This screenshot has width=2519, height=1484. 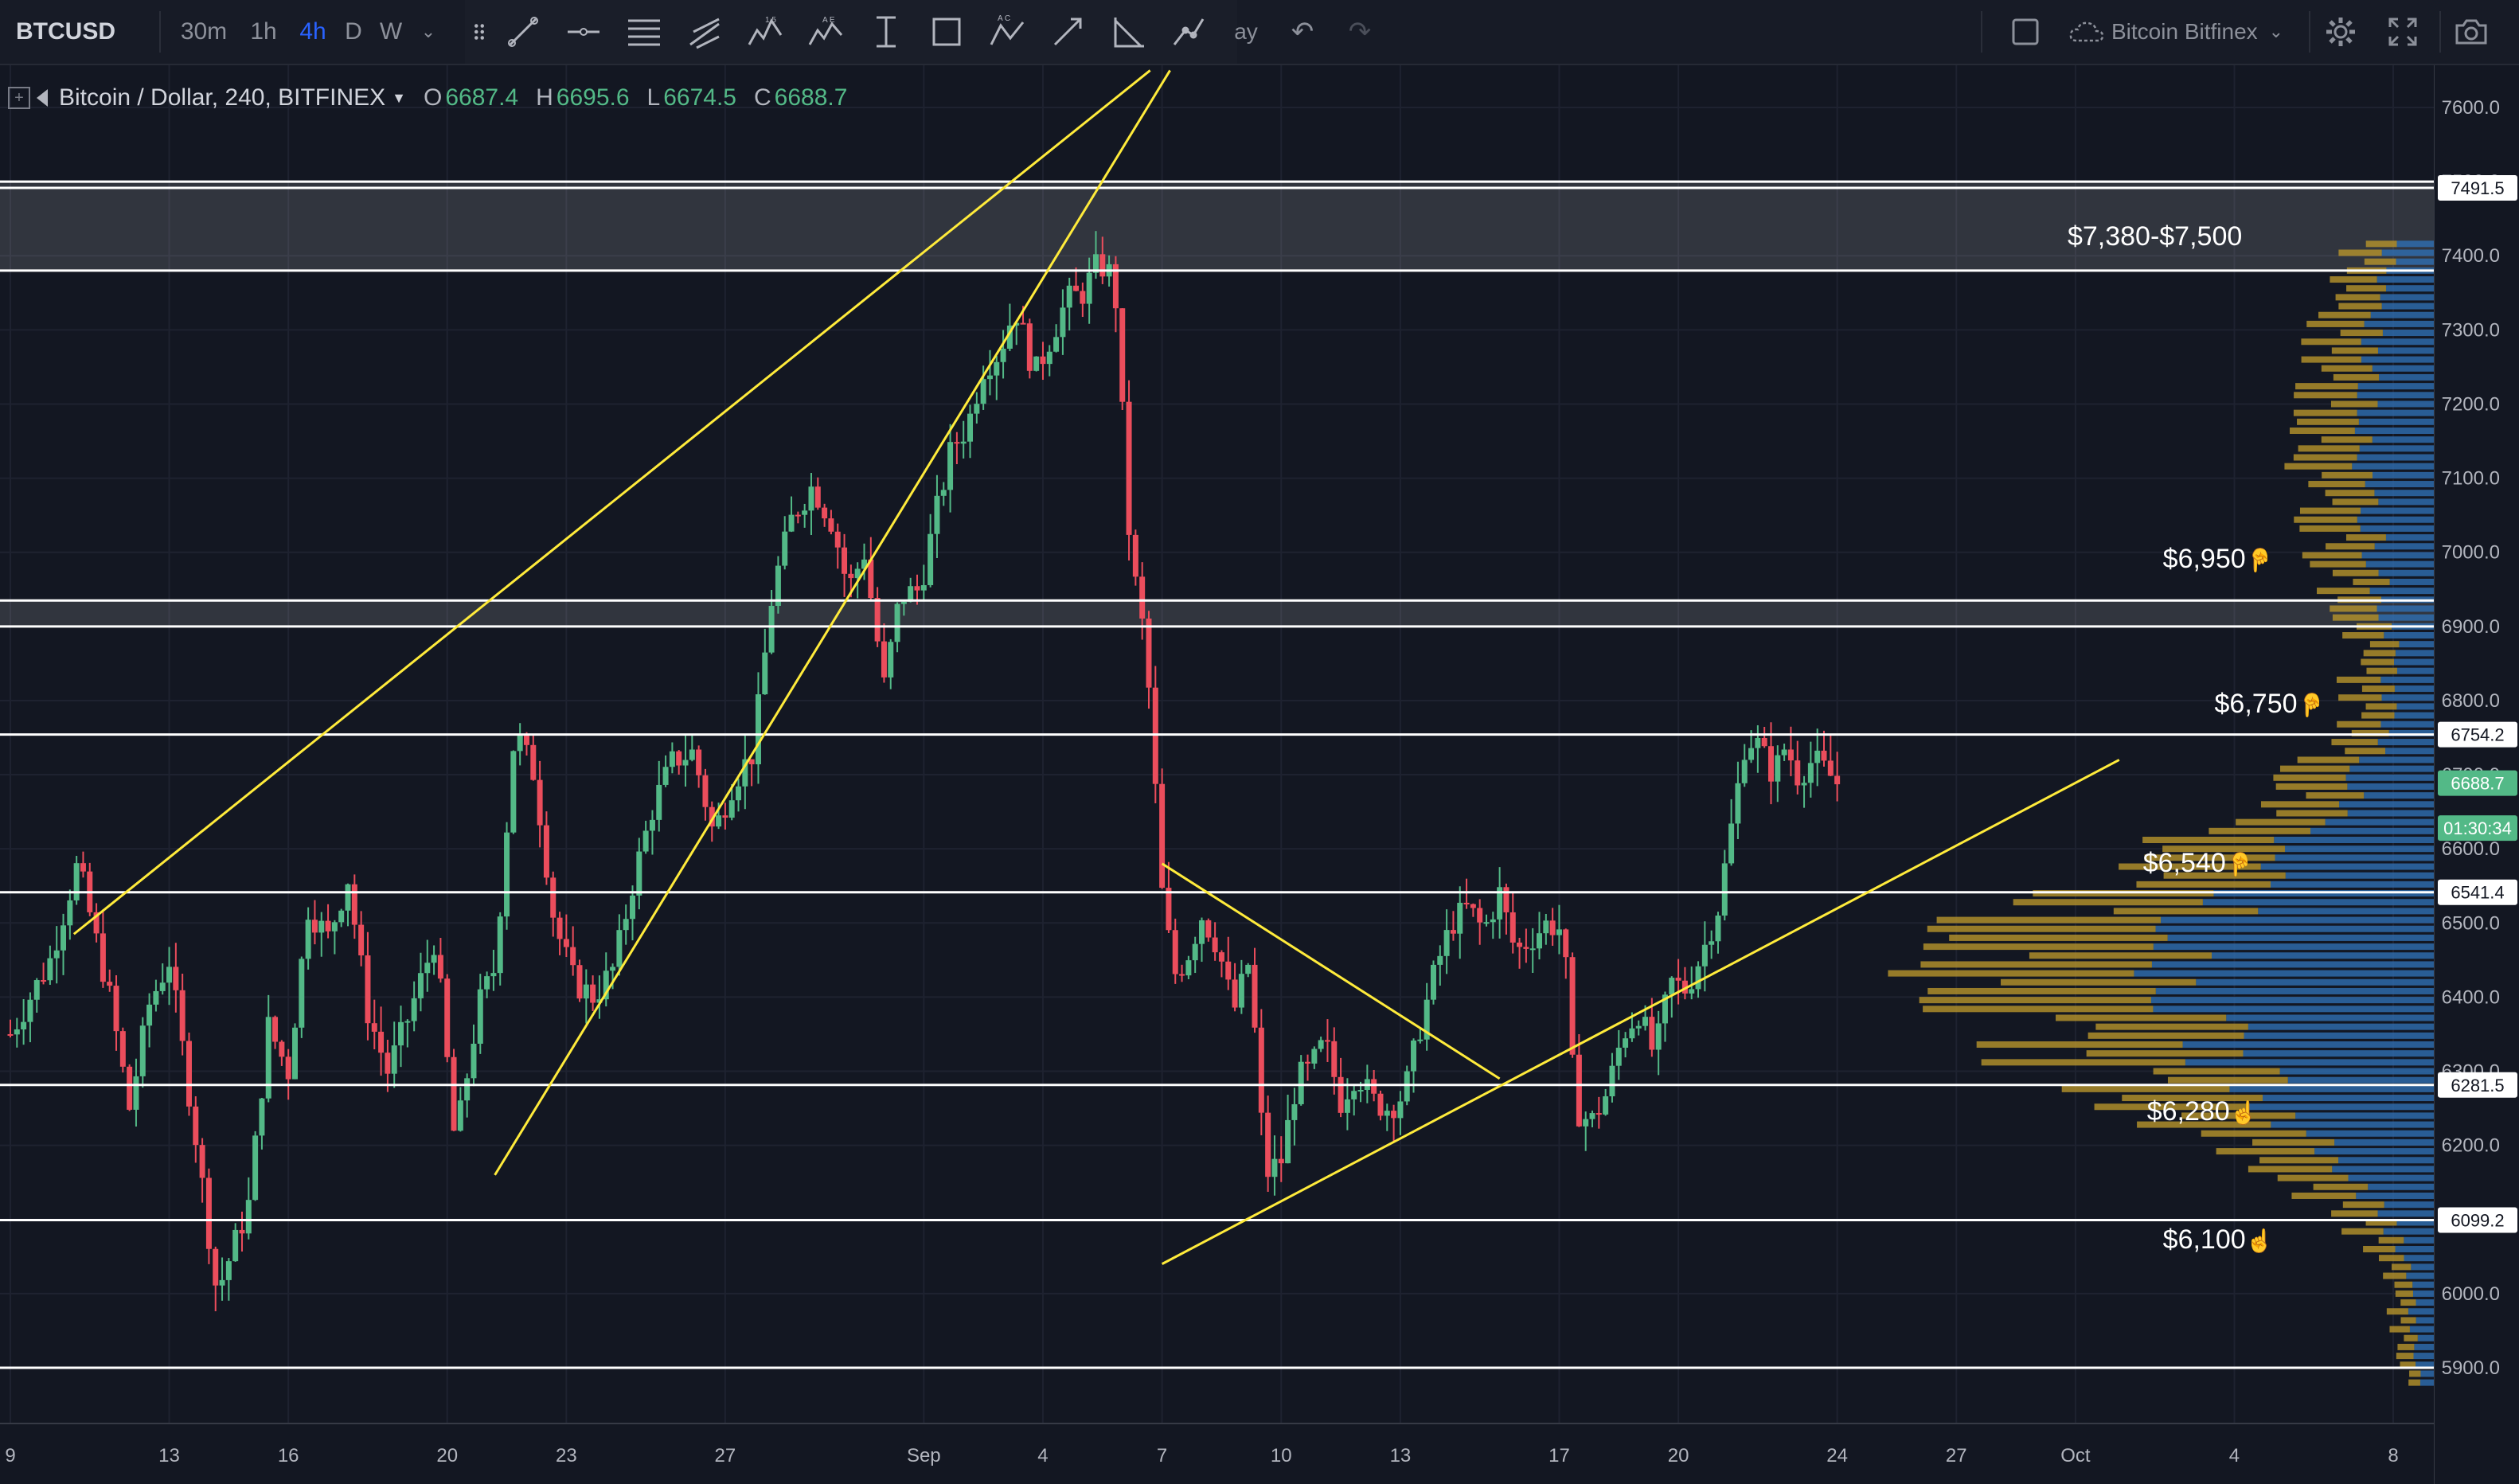 What do you see at coordinates (1302, 32) in the screenshot?
I see `undo-icon: ↶` at bounding box center [1302, 32].